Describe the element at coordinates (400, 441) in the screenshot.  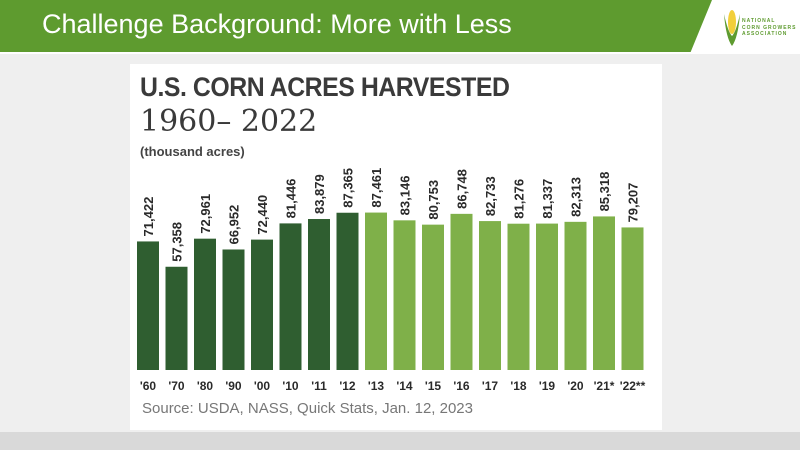
I see `bottom-band` at that location.